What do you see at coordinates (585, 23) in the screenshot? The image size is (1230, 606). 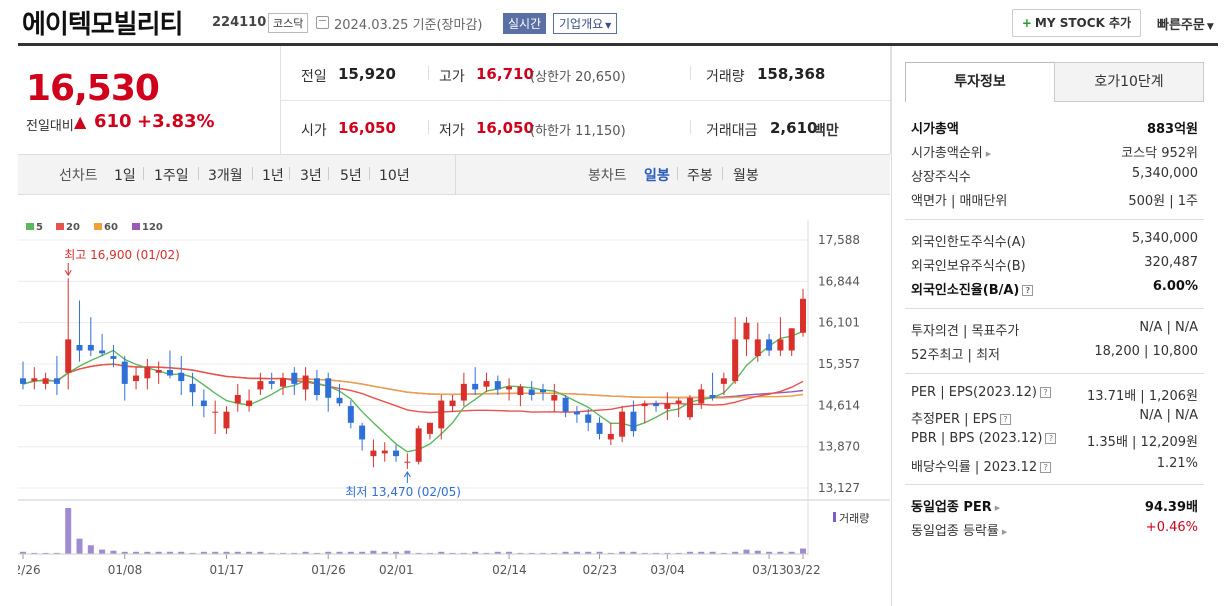 I see `company-overview-dropdown: 기업개요 ▼` at bounding box center [585, 23].